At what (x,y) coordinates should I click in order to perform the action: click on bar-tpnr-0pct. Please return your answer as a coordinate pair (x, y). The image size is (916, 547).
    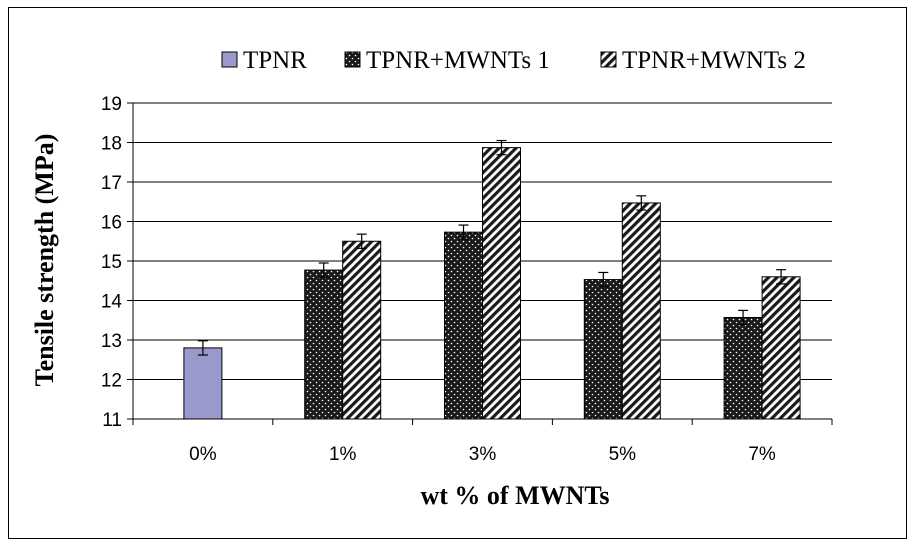
    Looking at the image, I should click on (203, 383).